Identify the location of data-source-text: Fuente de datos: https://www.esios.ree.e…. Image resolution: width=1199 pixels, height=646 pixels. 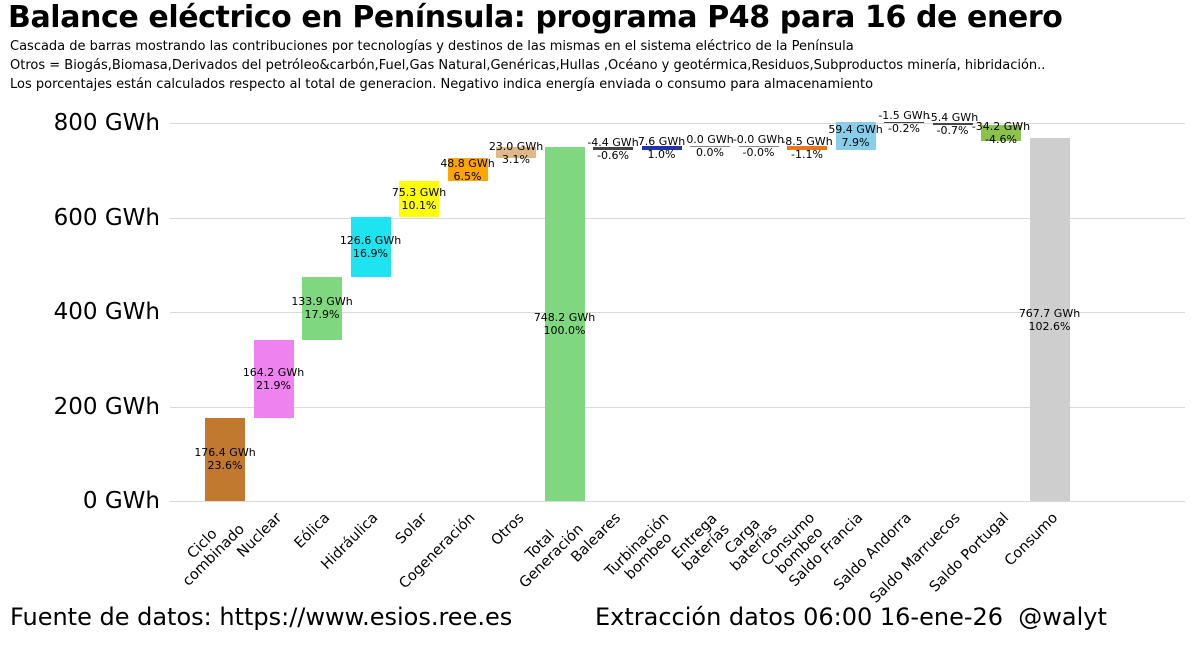
(261, 617).